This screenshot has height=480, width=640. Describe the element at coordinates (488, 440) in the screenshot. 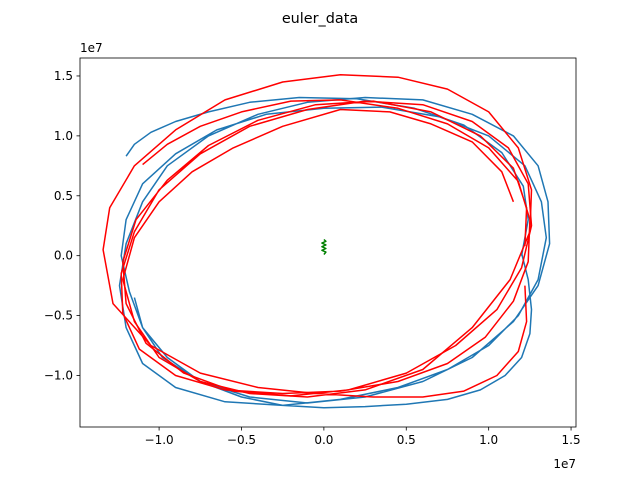

I see `x-tick-label: 1.0` at that location.